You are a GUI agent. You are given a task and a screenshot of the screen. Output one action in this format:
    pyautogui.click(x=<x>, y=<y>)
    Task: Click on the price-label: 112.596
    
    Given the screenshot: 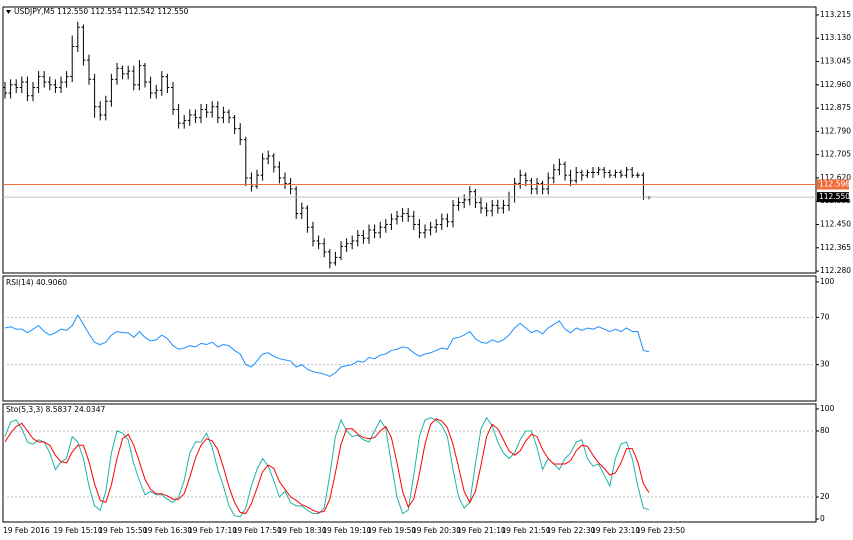 What is the action you would take?
    pyautogui.click(x=834, y=184)
    